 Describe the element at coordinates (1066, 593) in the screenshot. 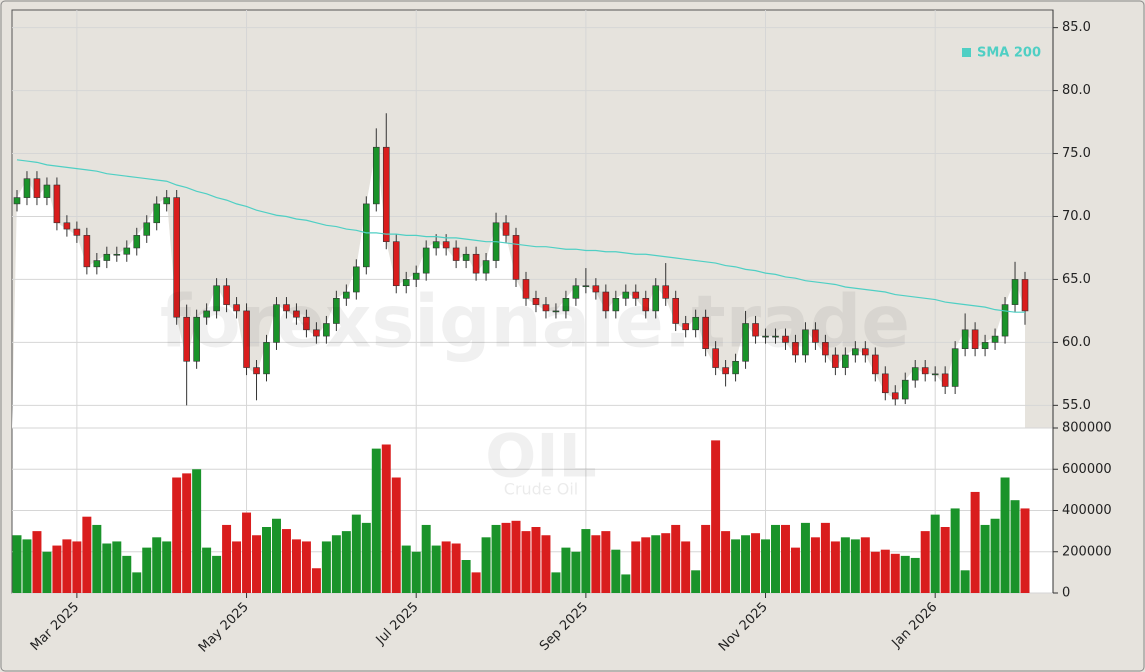

I see `y-tick-label: 0` at that location.